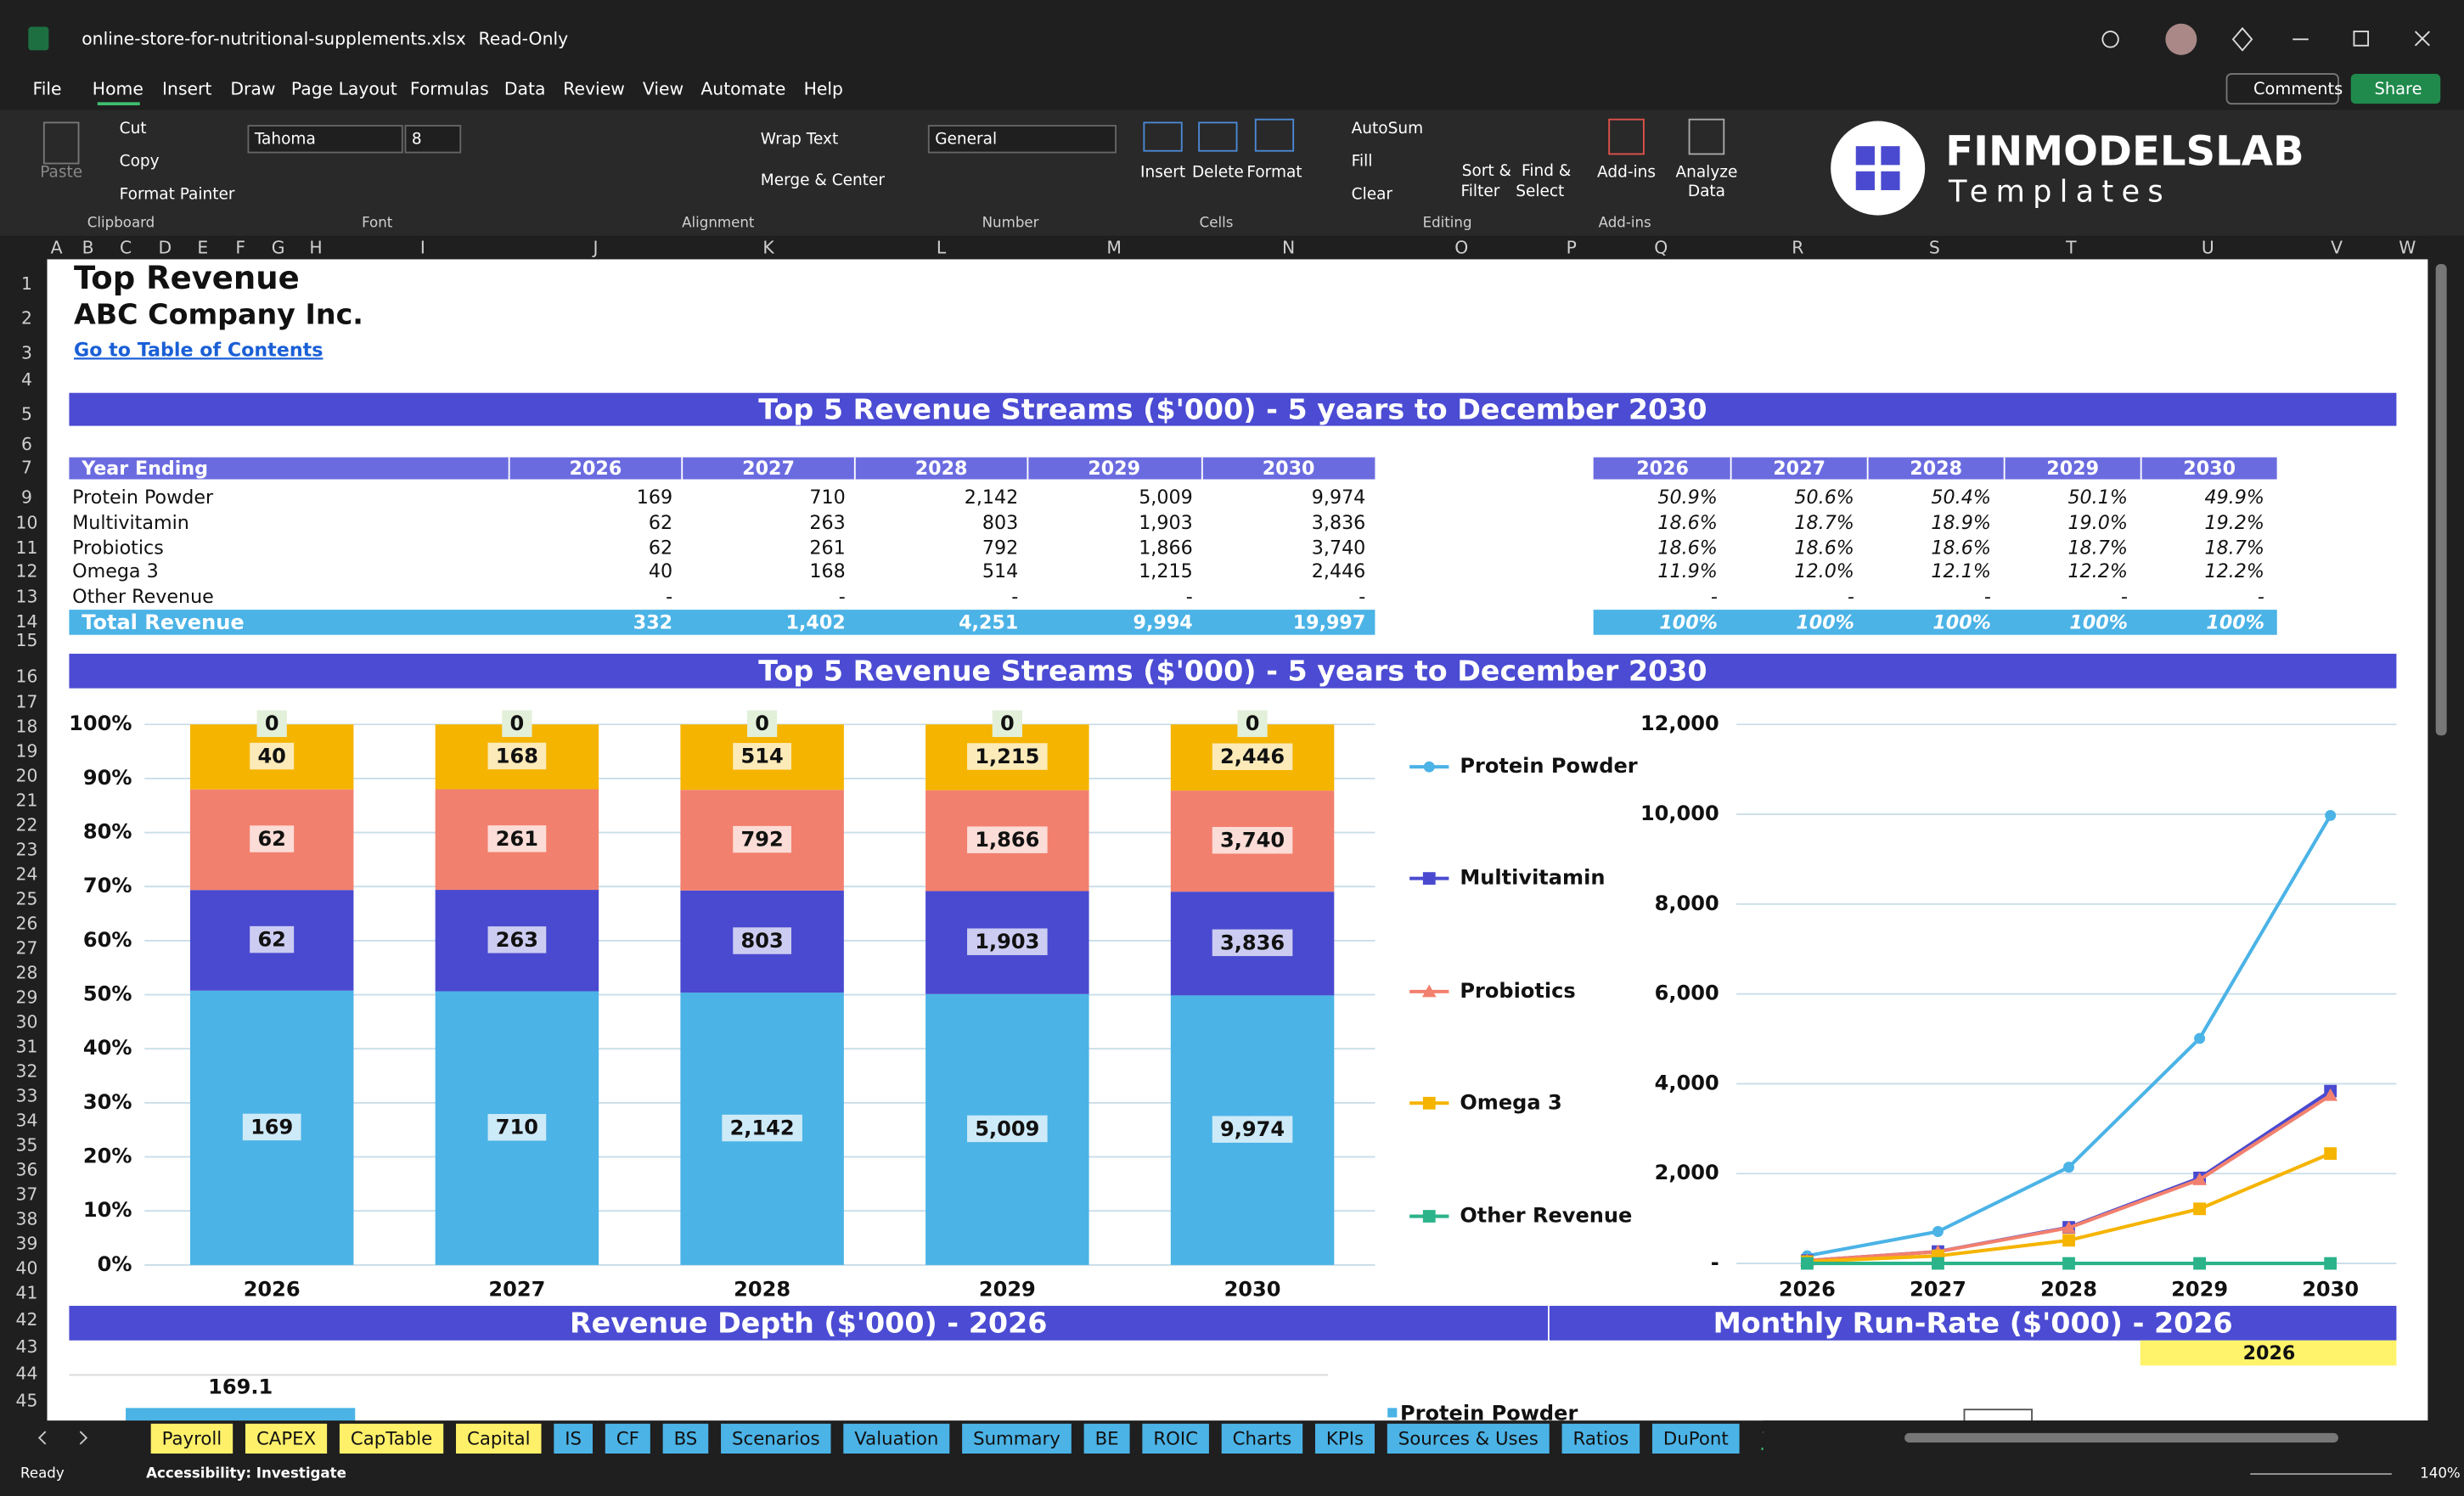 This screenshot has width=2464, height=1496. Describe the element at coordinates (325, 139) in the screenshot. I see `font-name-box` at that location.